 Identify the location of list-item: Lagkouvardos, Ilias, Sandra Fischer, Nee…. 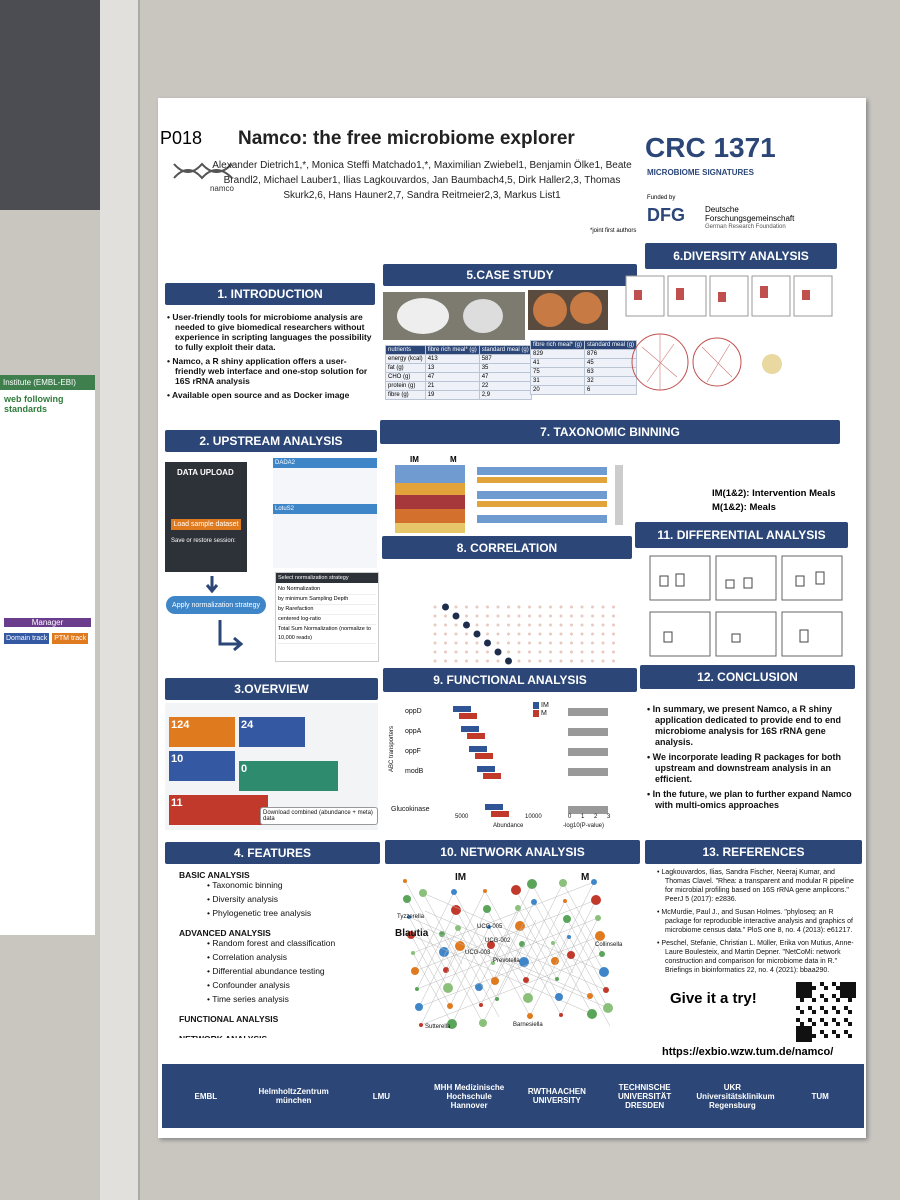
(760, 886).